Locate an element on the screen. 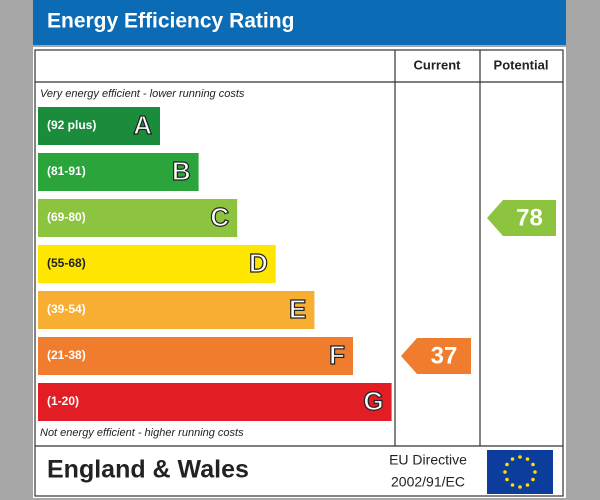 The image size is (600, 500). title-bar is located at coordinates (299, 22).